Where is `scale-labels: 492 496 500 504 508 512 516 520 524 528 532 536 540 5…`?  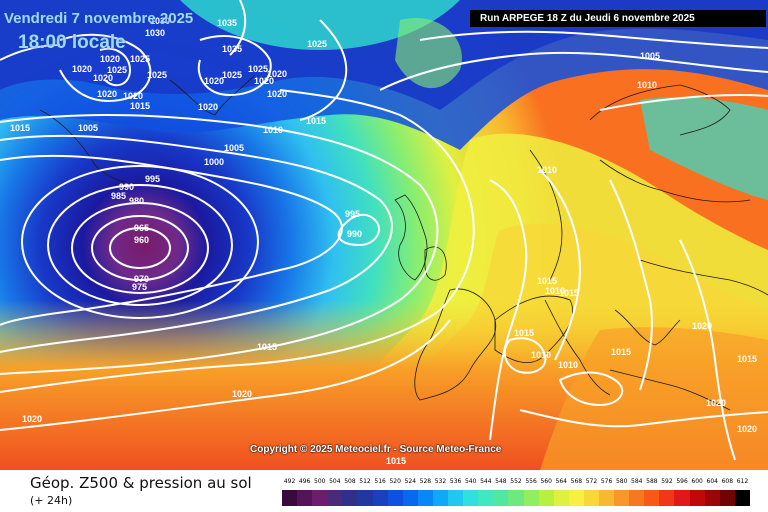
scale-labels: 492 496 500 504 508 512 516 520 524 528 532 536 540 5… is located at coordinates (516, 484).